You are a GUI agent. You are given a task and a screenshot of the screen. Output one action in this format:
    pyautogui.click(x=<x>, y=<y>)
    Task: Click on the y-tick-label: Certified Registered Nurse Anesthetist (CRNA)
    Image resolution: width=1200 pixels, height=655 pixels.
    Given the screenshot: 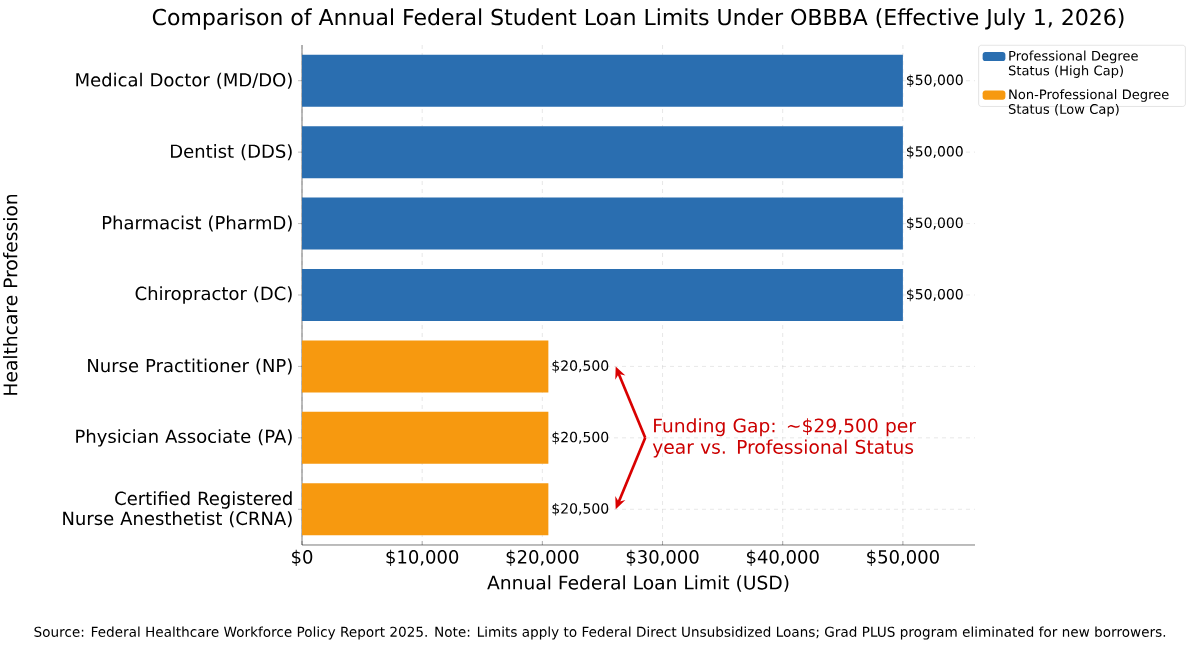 What is the action you would take?
    pyautogui.click(x=177, y=509)
    